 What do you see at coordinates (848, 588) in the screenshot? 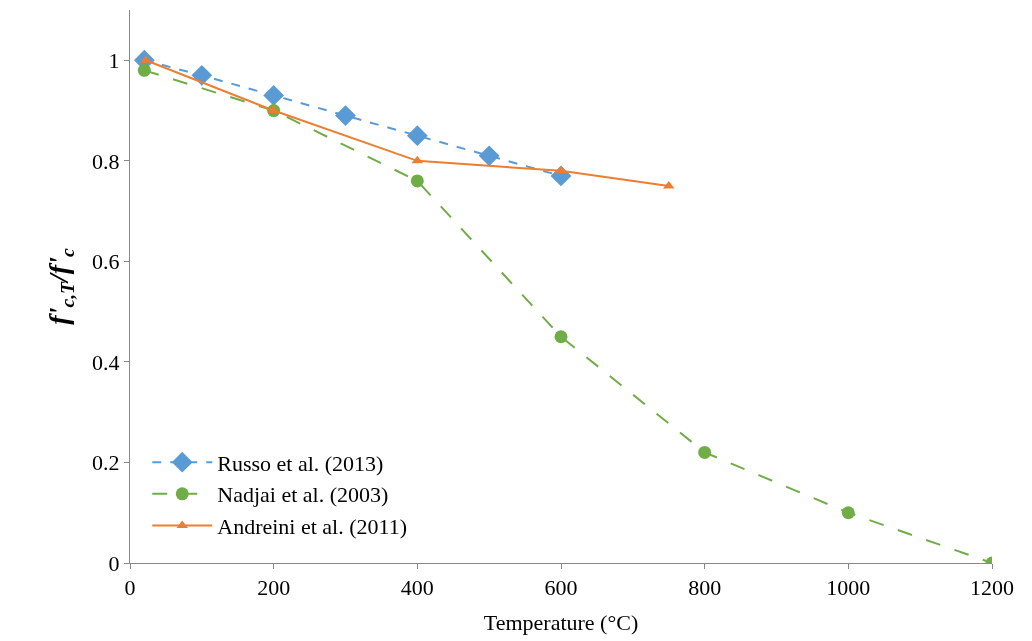
I see `x-tick-label: 1000` at bounding box center [848, 588].